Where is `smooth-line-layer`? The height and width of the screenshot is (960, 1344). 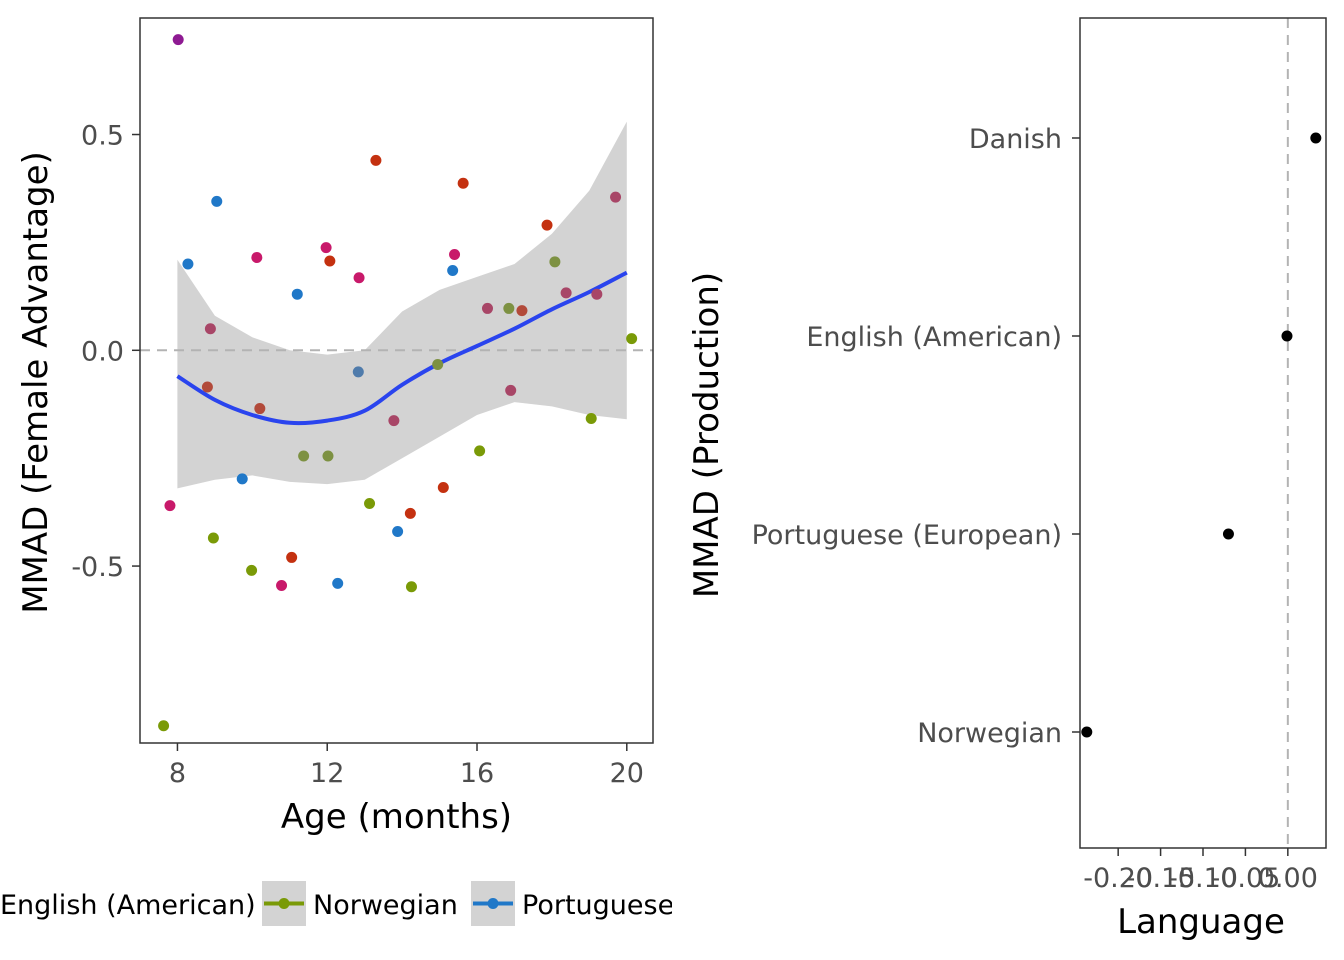 smooth-line-layer is located at coordinates (402, 348).